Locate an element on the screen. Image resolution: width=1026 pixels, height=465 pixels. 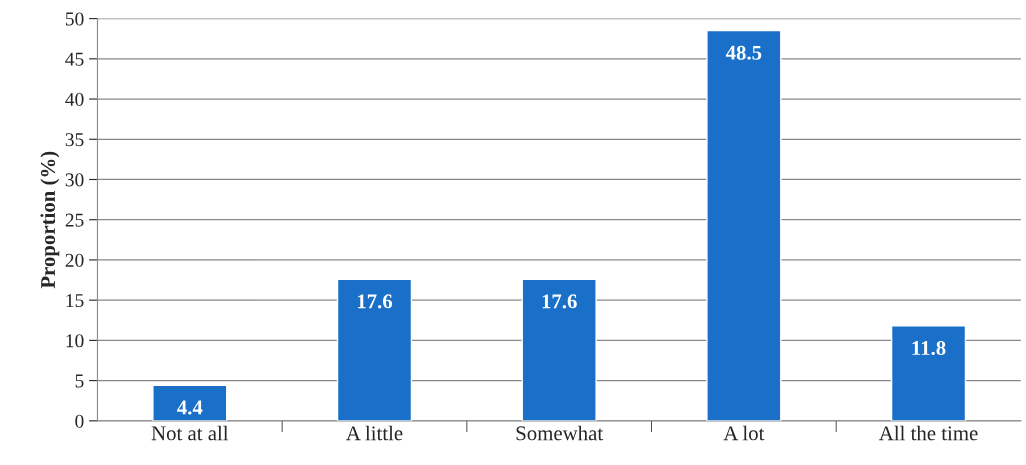
y-tick-label: 40 is located at coordinates (74, 99).